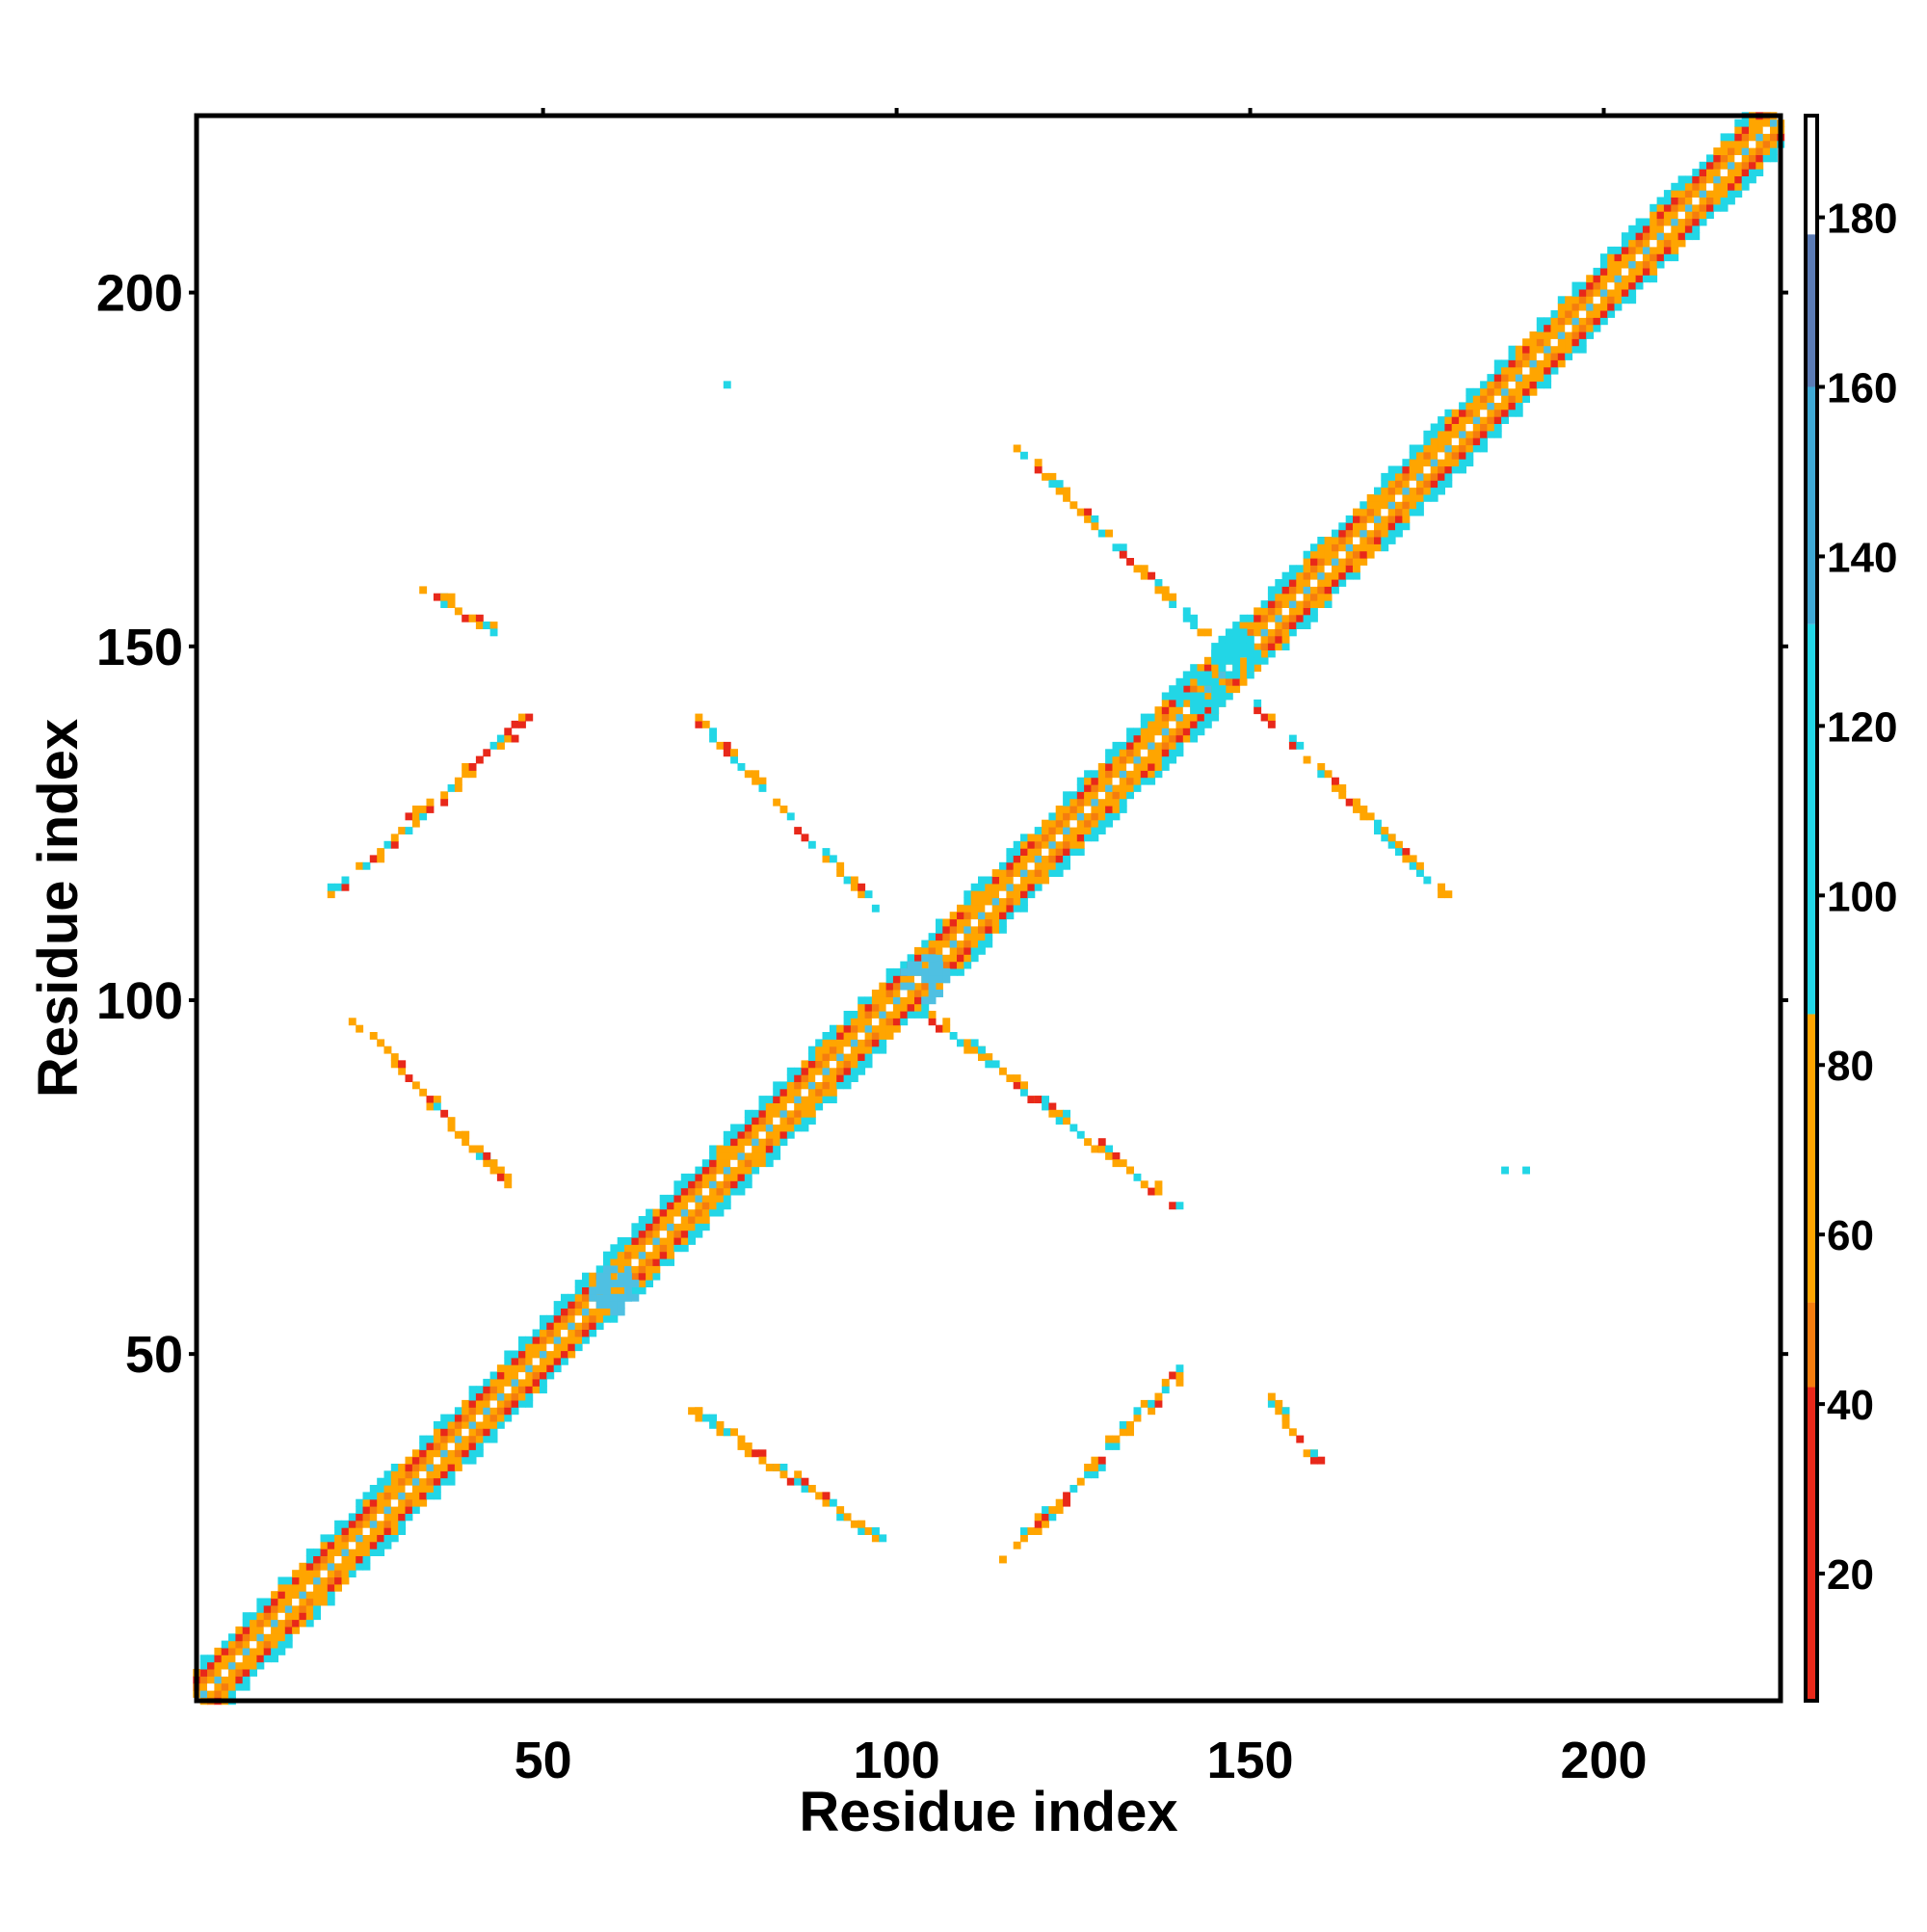 This screenshot has height=1932, width=1927. Describe the element at coordinates (1603, 1760) in the screenshot. I see `x-tick-label: 200` at that location.